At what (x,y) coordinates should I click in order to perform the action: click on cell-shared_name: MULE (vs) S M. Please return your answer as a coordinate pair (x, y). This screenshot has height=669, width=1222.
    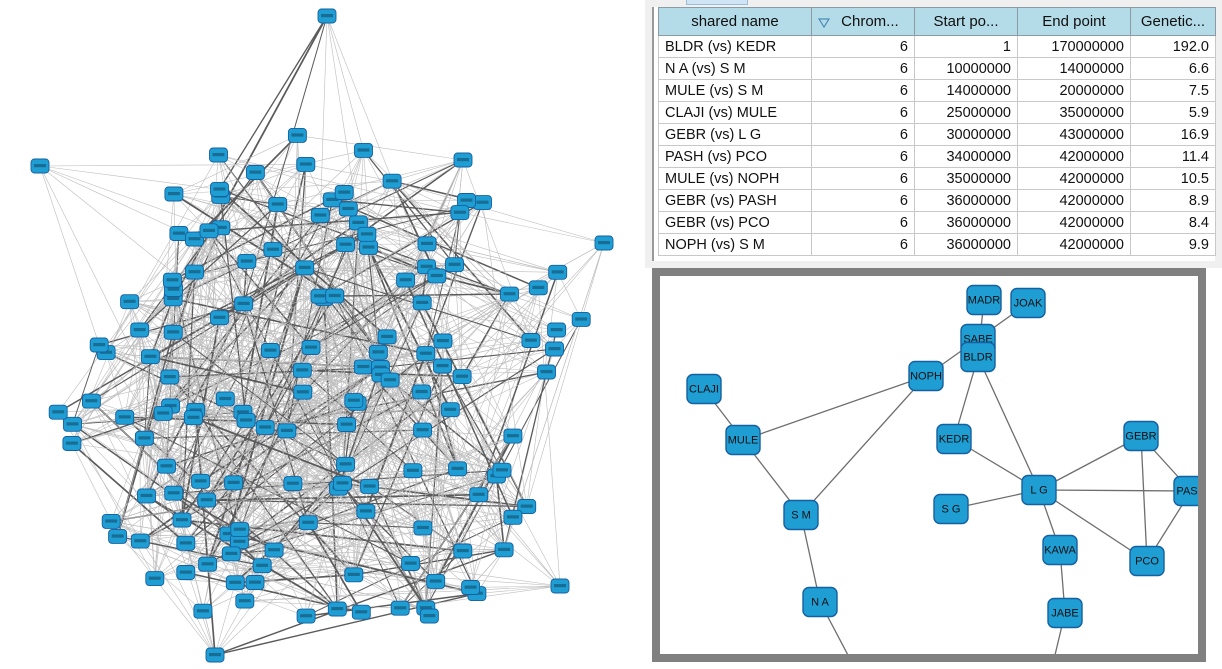
    Looking at the image, I should click on (735, 90).